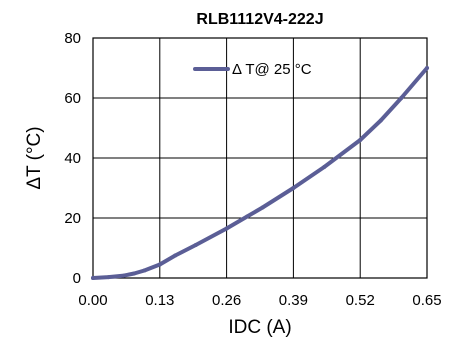 This screenshot has height=348, width=450. Describe the element at coordinates (72, 218) in the screenshot. I see `y-tick-label: 20` at that location.